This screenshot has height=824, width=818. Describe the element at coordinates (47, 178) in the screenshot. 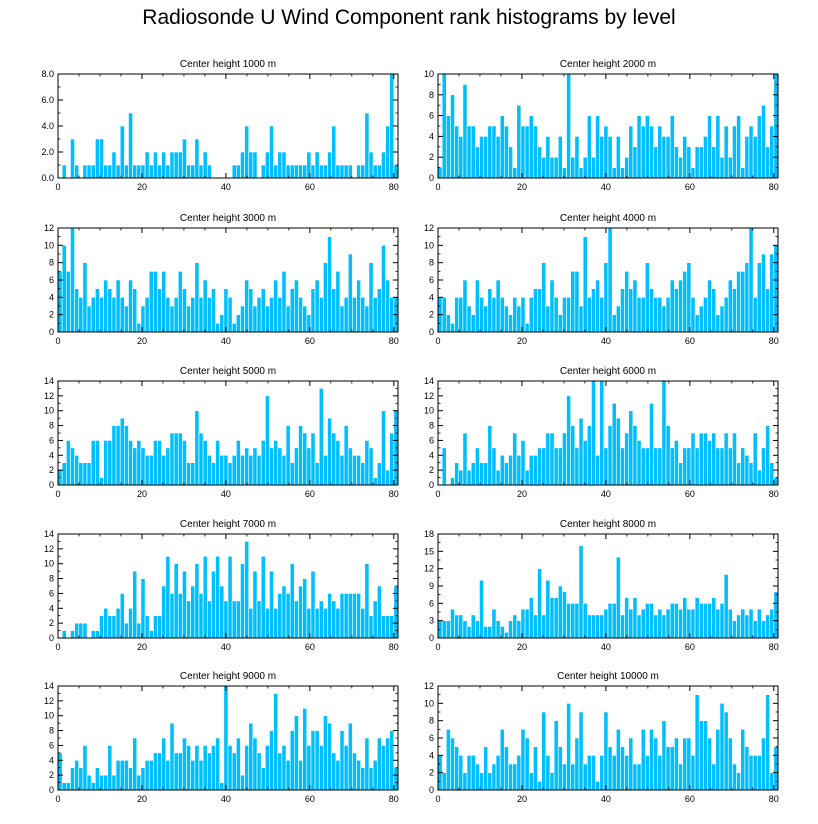

I see `y-tick-label: 0.0` at that location.